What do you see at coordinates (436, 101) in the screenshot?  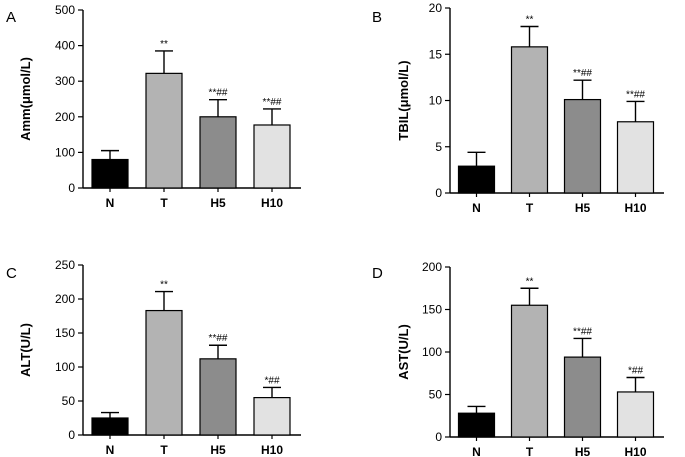 I see `y-tick-label: 10` at bounding box center [436, 101].